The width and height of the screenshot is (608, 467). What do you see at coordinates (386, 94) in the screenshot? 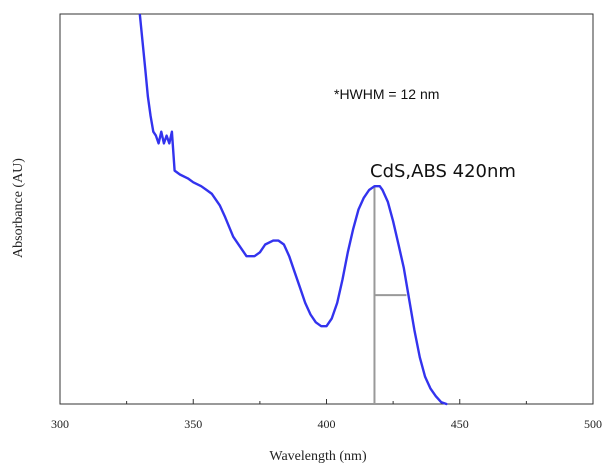
I see `annotation-hwhm: *HWHM = 12 nm` at bounding box center [386, 94].